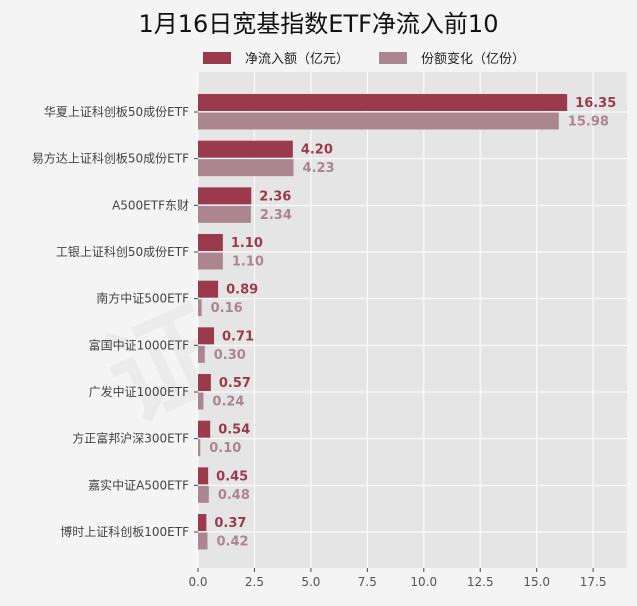 The width and height of the screenshot is (637, 606). I want to click on legend-label: 净流入额（亿元）, so click(297, 59).